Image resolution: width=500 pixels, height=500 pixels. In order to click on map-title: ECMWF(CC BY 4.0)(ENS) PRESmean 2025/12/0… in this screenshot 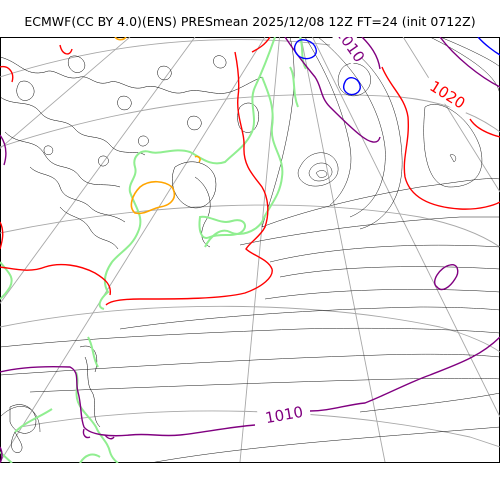, I will do `click(250, 21)`.